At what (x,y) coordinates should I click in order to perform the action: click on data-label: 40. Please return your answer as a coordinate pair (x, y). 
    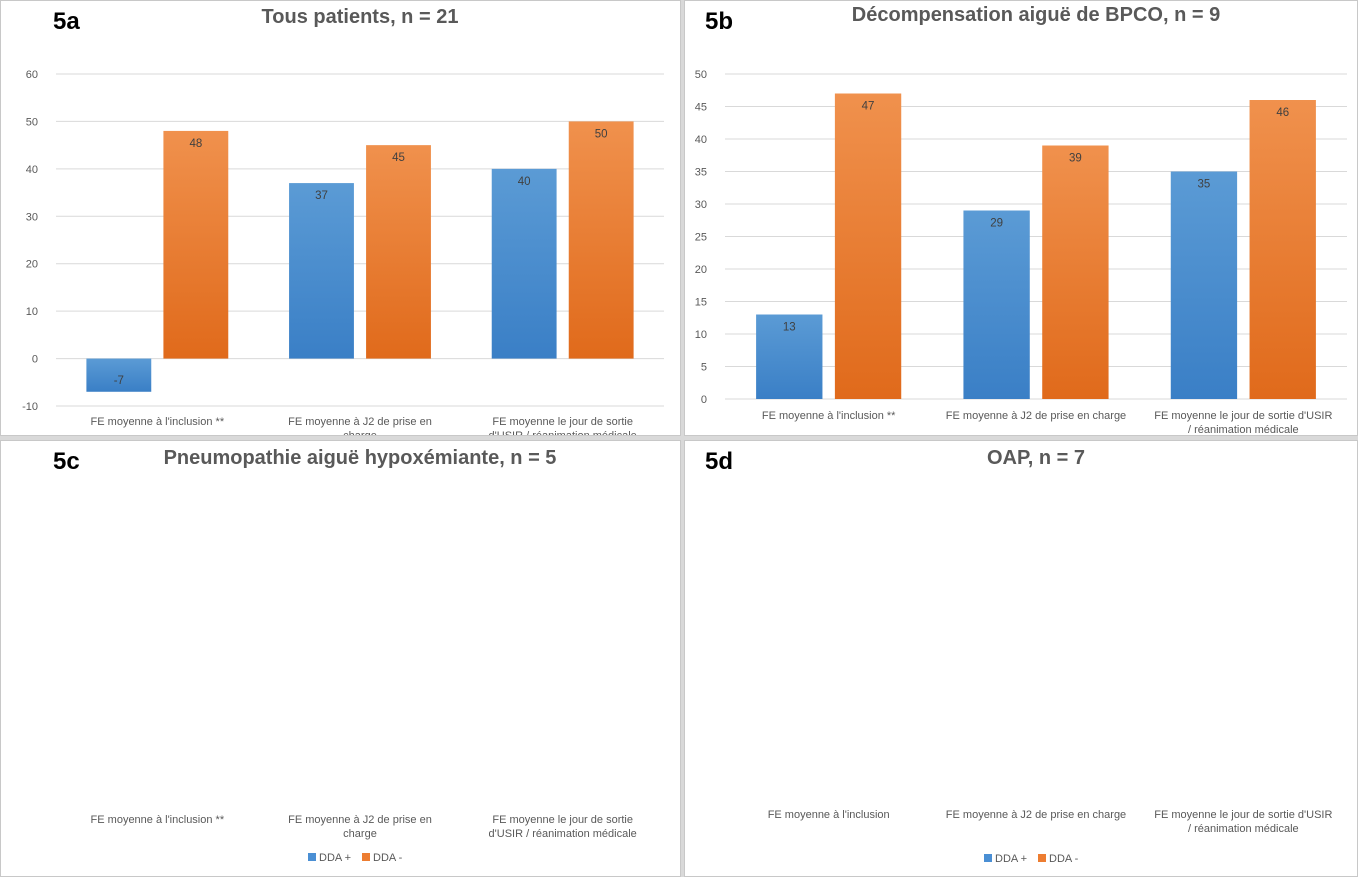
    Looking at the image, I should click on (524, 182).